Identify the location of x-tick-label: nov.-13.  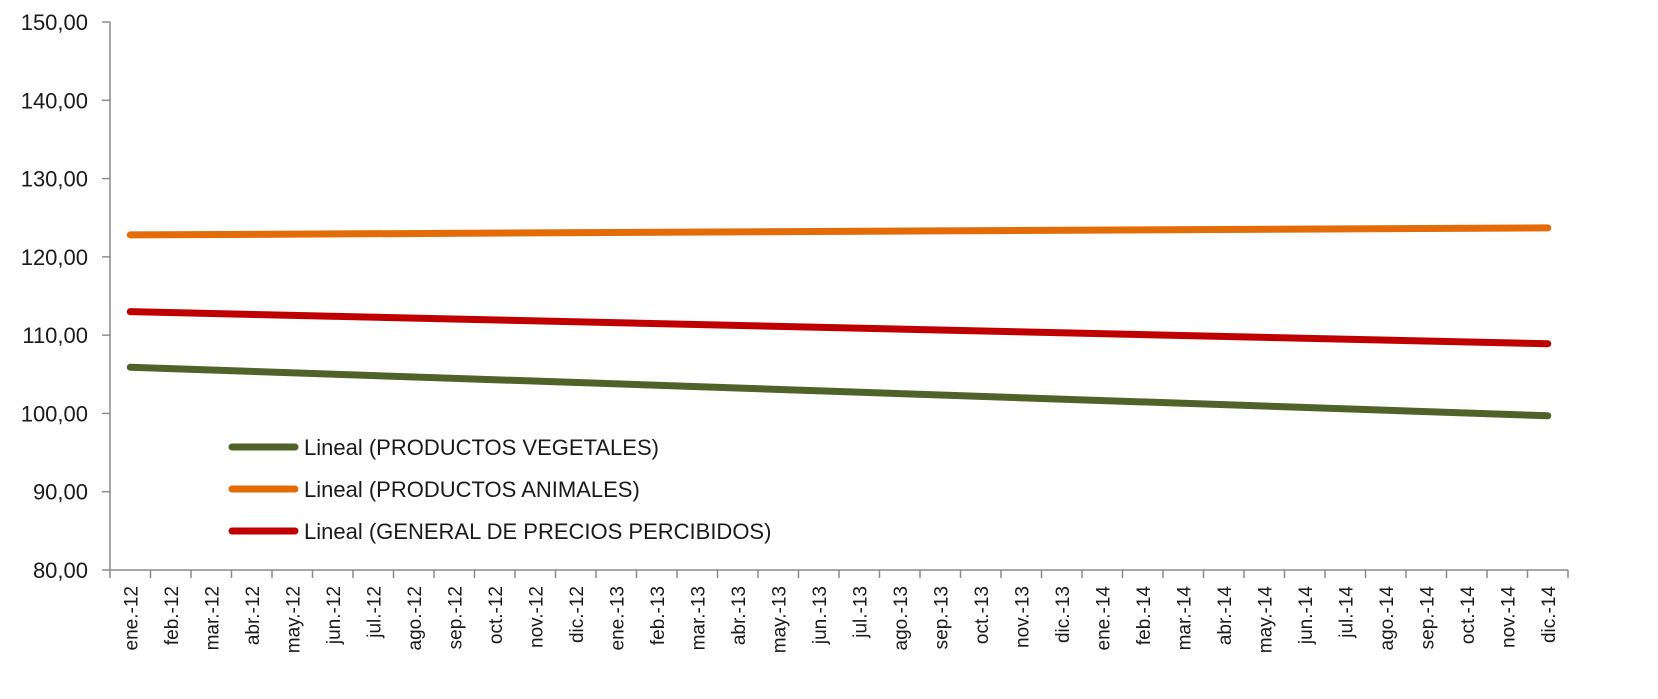
(1022, 617).